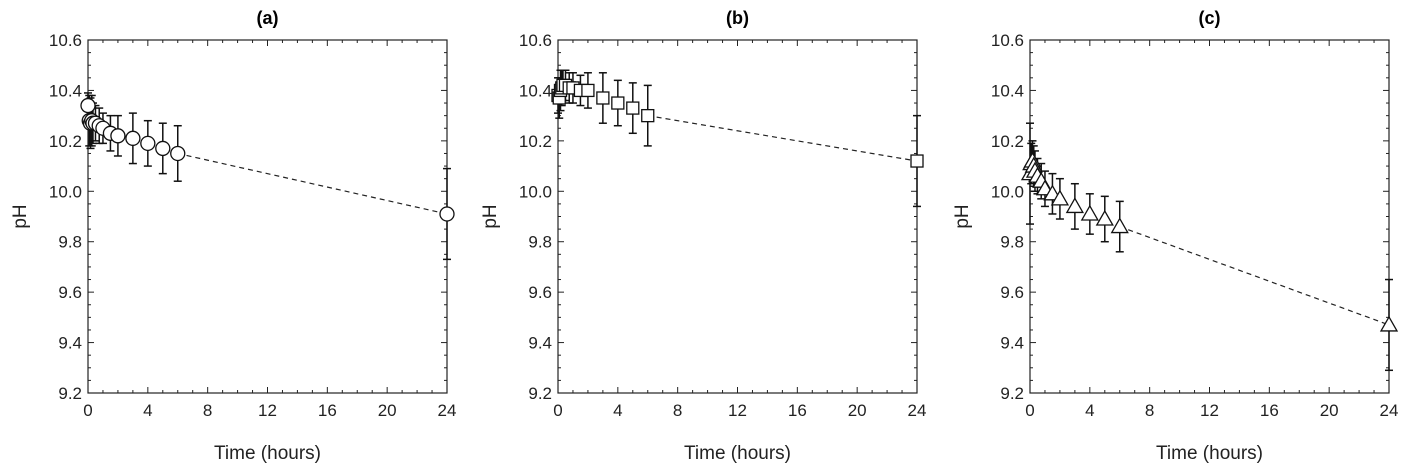 Image resolution: width=1409 pixels, height=469 pixels. What do you see at coordinates (1210, 18) in the screenshot?
I see `panel-title: (c)` at bounding box center [1210, 18].